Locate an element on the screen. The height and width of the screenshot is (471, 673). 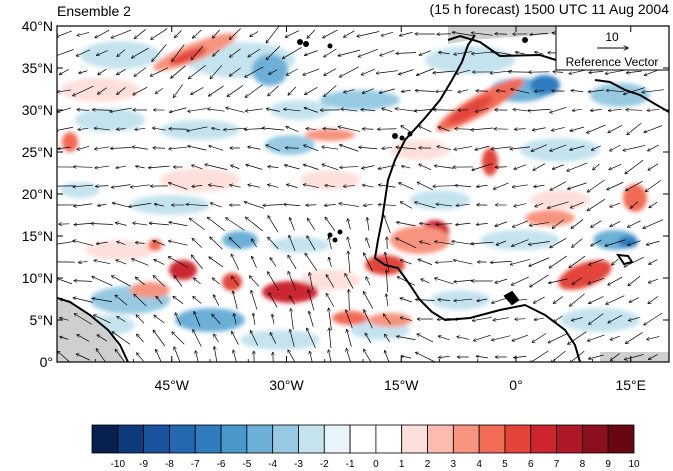
colorbar-label: 9 is located at coordinates (608, 464).